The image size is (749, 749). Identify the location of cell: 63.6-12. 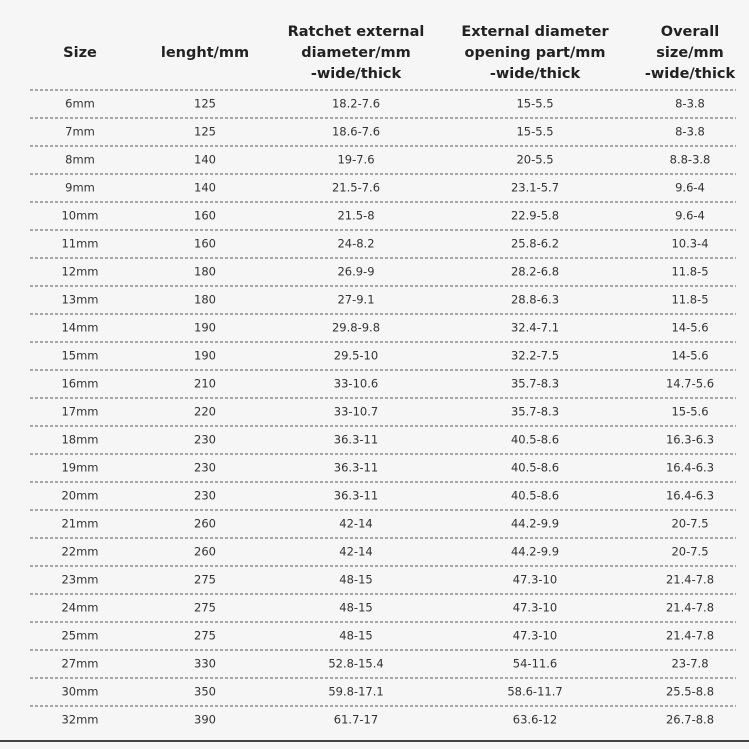
(535, 720).